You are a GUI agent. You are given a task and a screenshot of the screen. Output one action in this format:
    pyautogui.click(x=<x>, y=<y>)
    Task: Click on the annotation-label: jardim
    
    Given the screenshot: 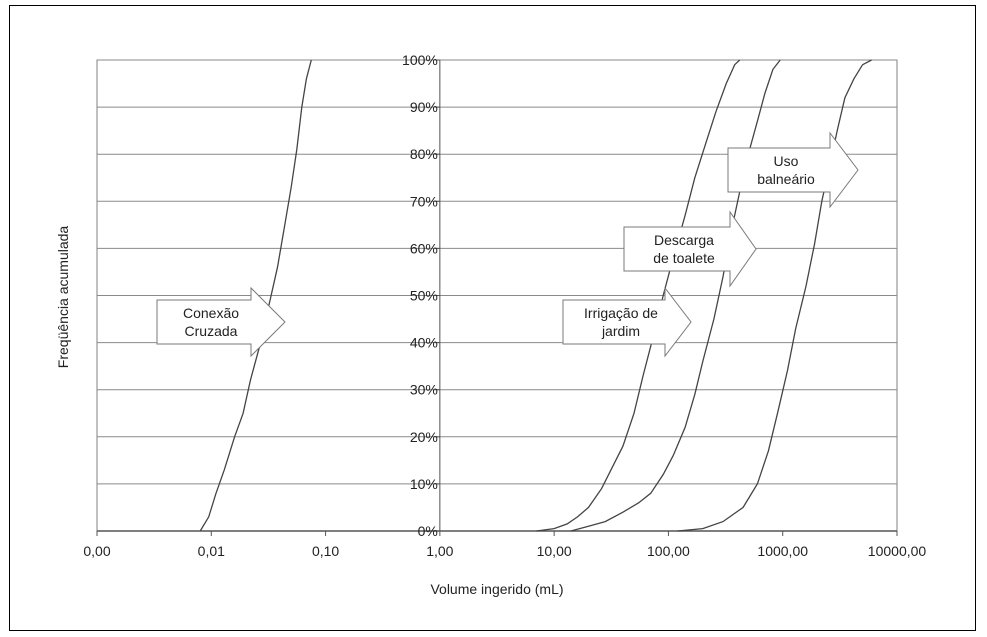 What is the action you would take?
    pyautogui.click(x=620, y=331)
    